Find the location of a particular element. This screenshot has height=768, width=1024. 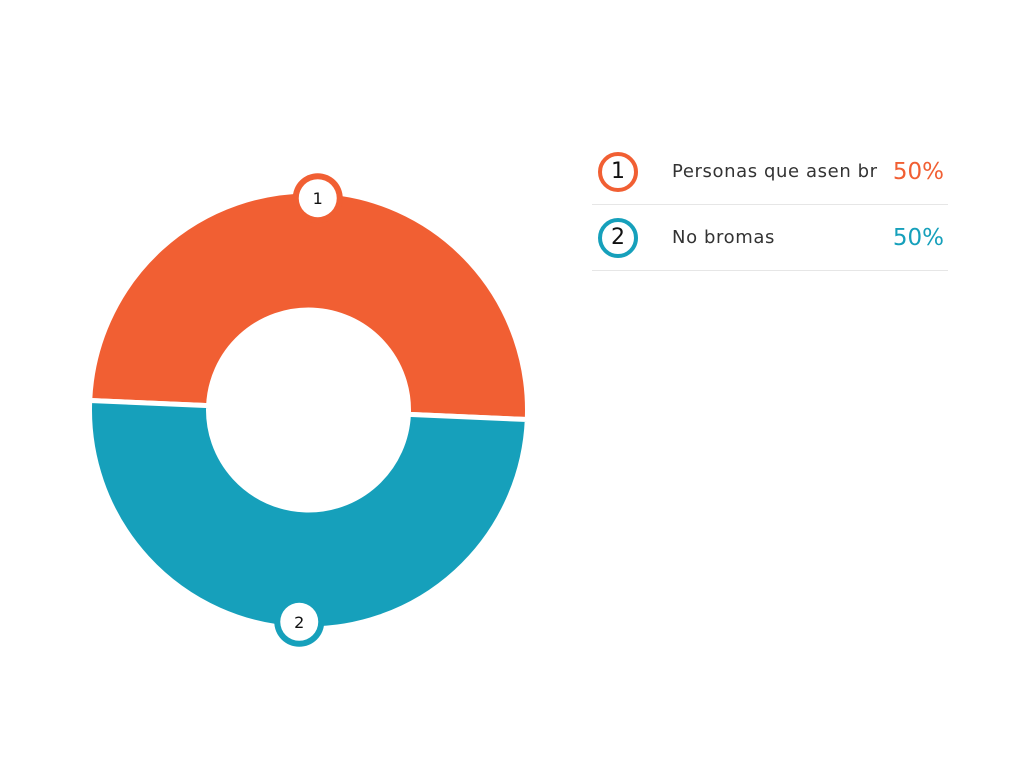

slice-marker-2: 2 is located at coordinates (299, 621).